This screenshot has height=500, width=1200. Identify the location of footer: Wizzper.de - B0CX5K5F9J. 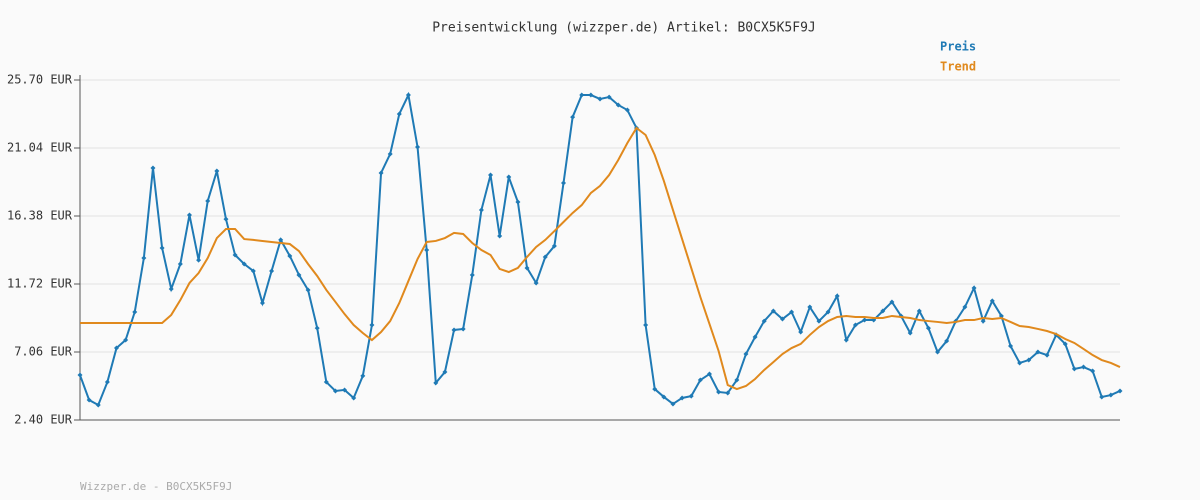
(156, 486).